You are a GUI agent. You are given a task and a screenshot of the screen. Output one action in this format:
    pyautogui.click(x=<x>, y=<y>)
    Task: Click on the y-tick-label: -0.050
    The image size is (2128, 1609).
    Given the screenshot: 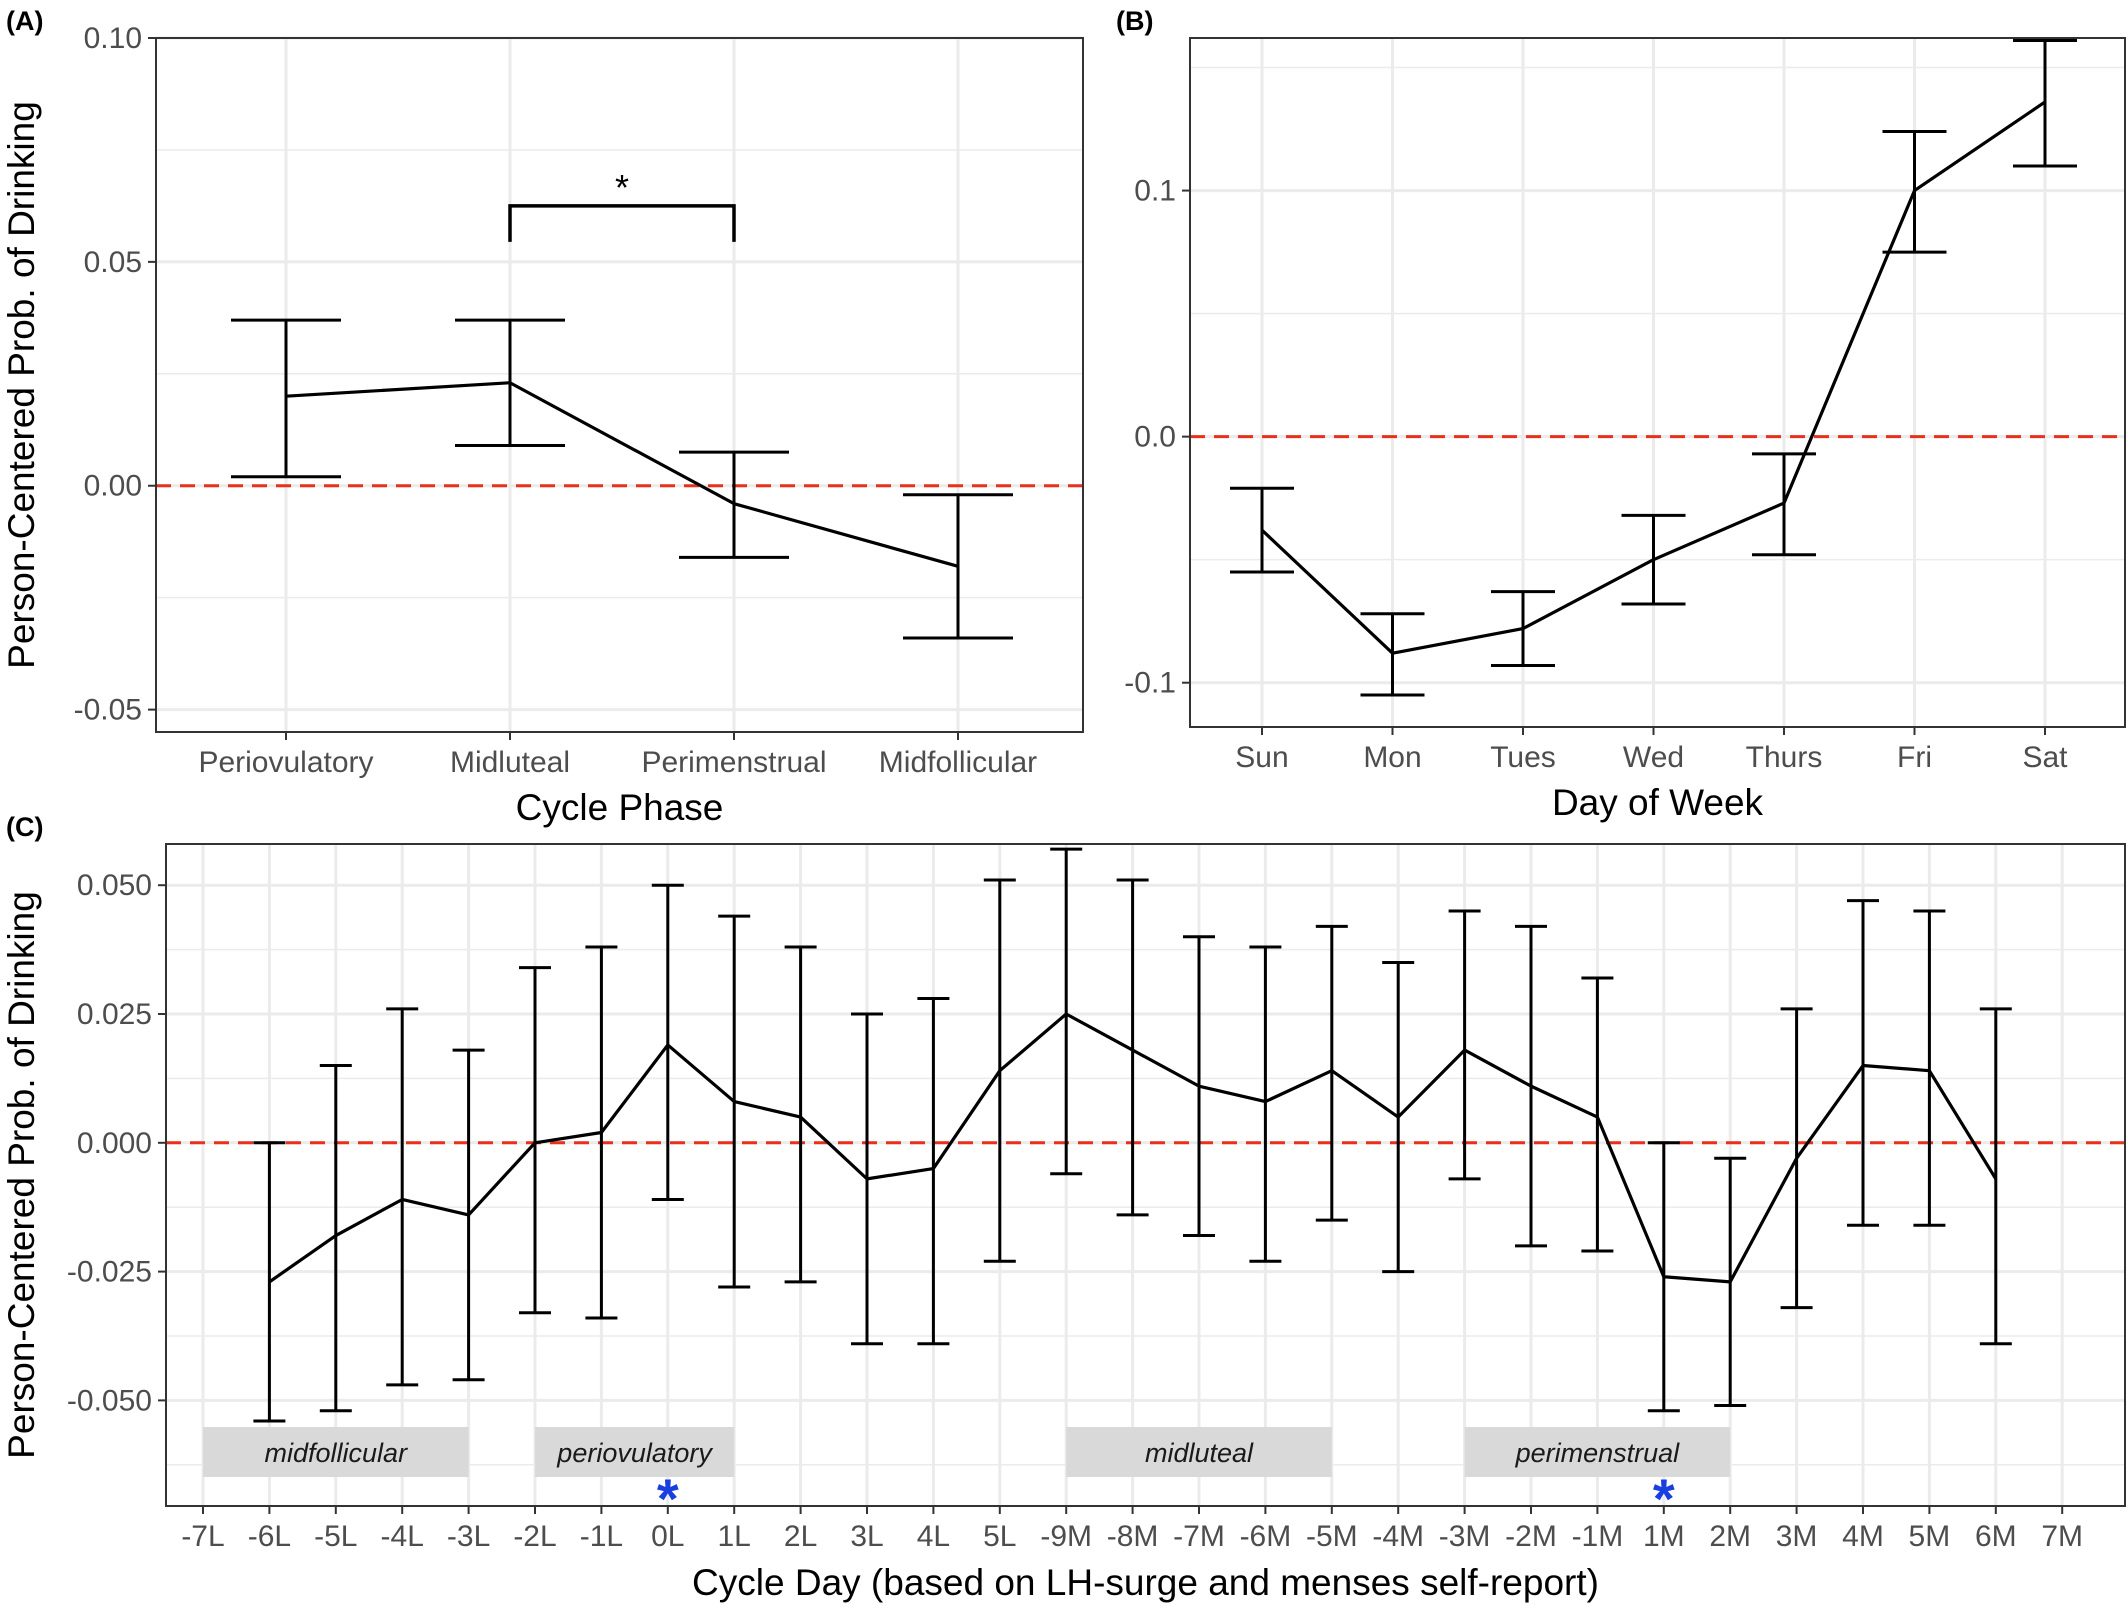 What is the action you would take?
    pyautogui.click(x=109, y=1400)
    